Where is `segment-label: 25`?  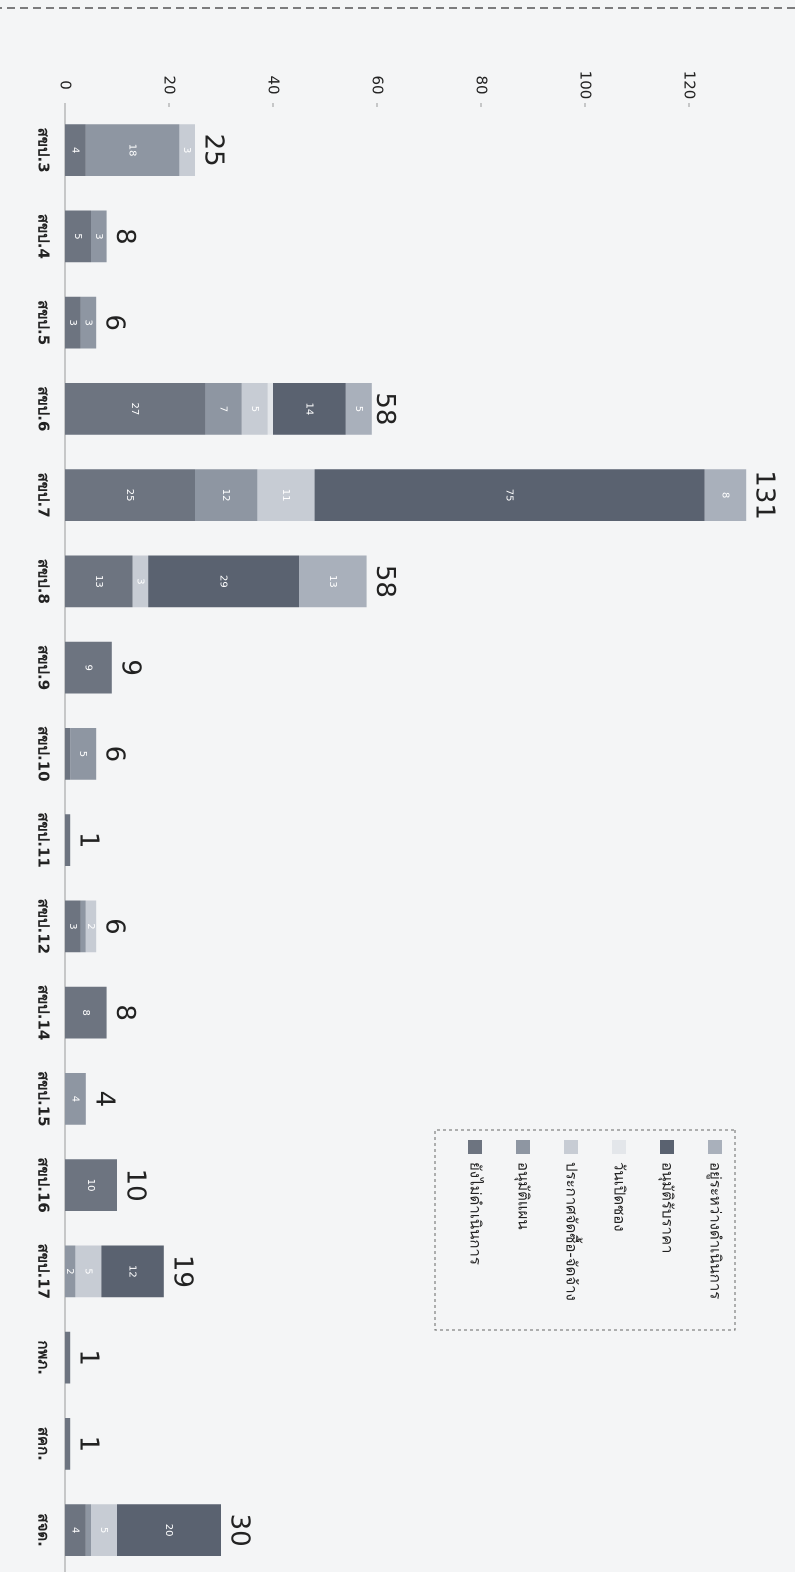
segment-label: 25 is located at coordinates (129, 495).